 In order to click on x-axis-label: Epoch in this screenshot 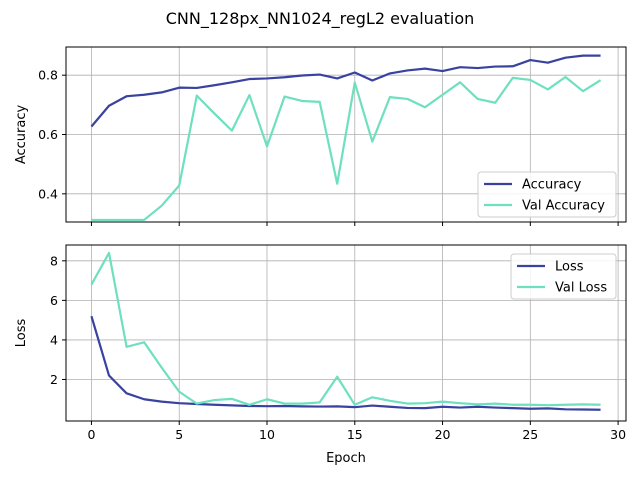, I will do `click(346, 458)`.